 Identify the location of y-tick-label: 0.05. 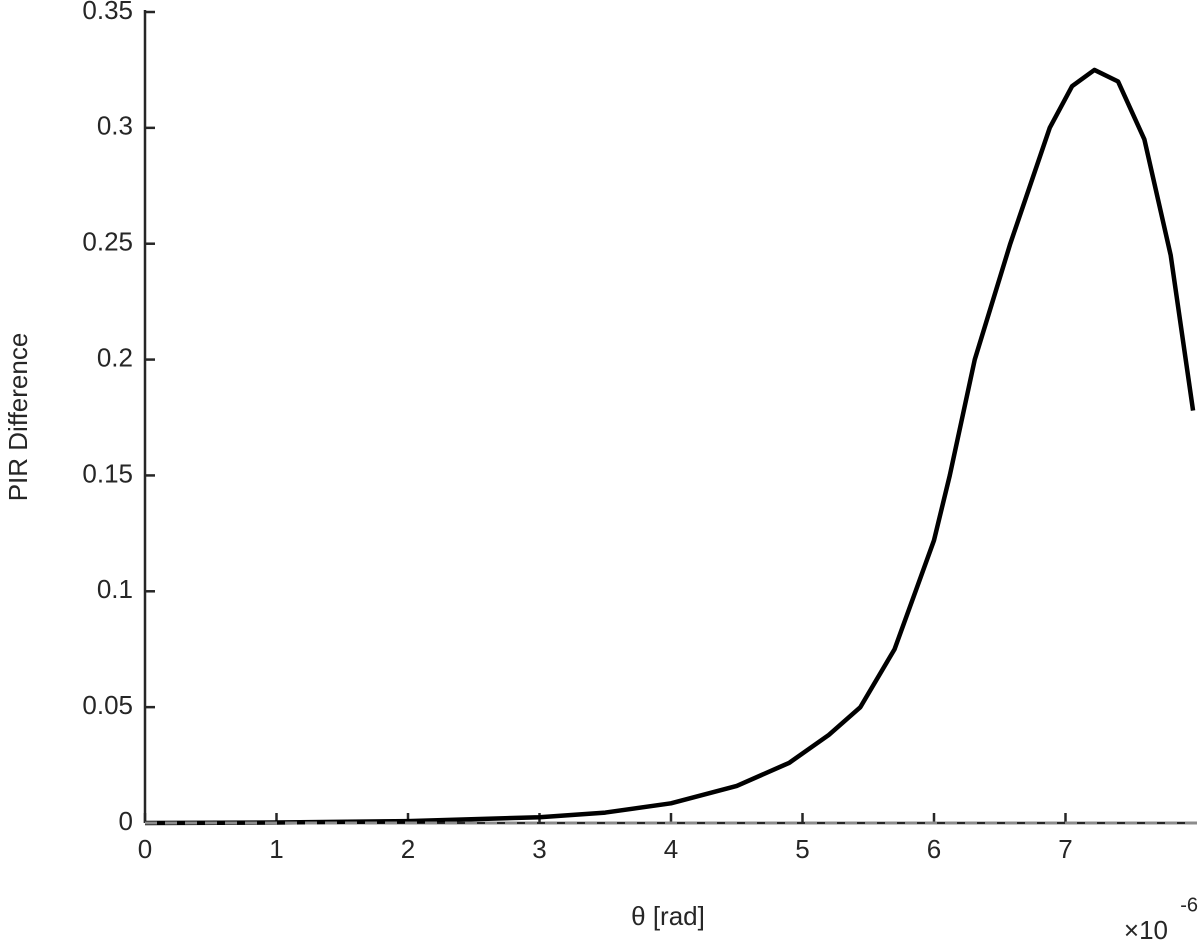
(107, 705).